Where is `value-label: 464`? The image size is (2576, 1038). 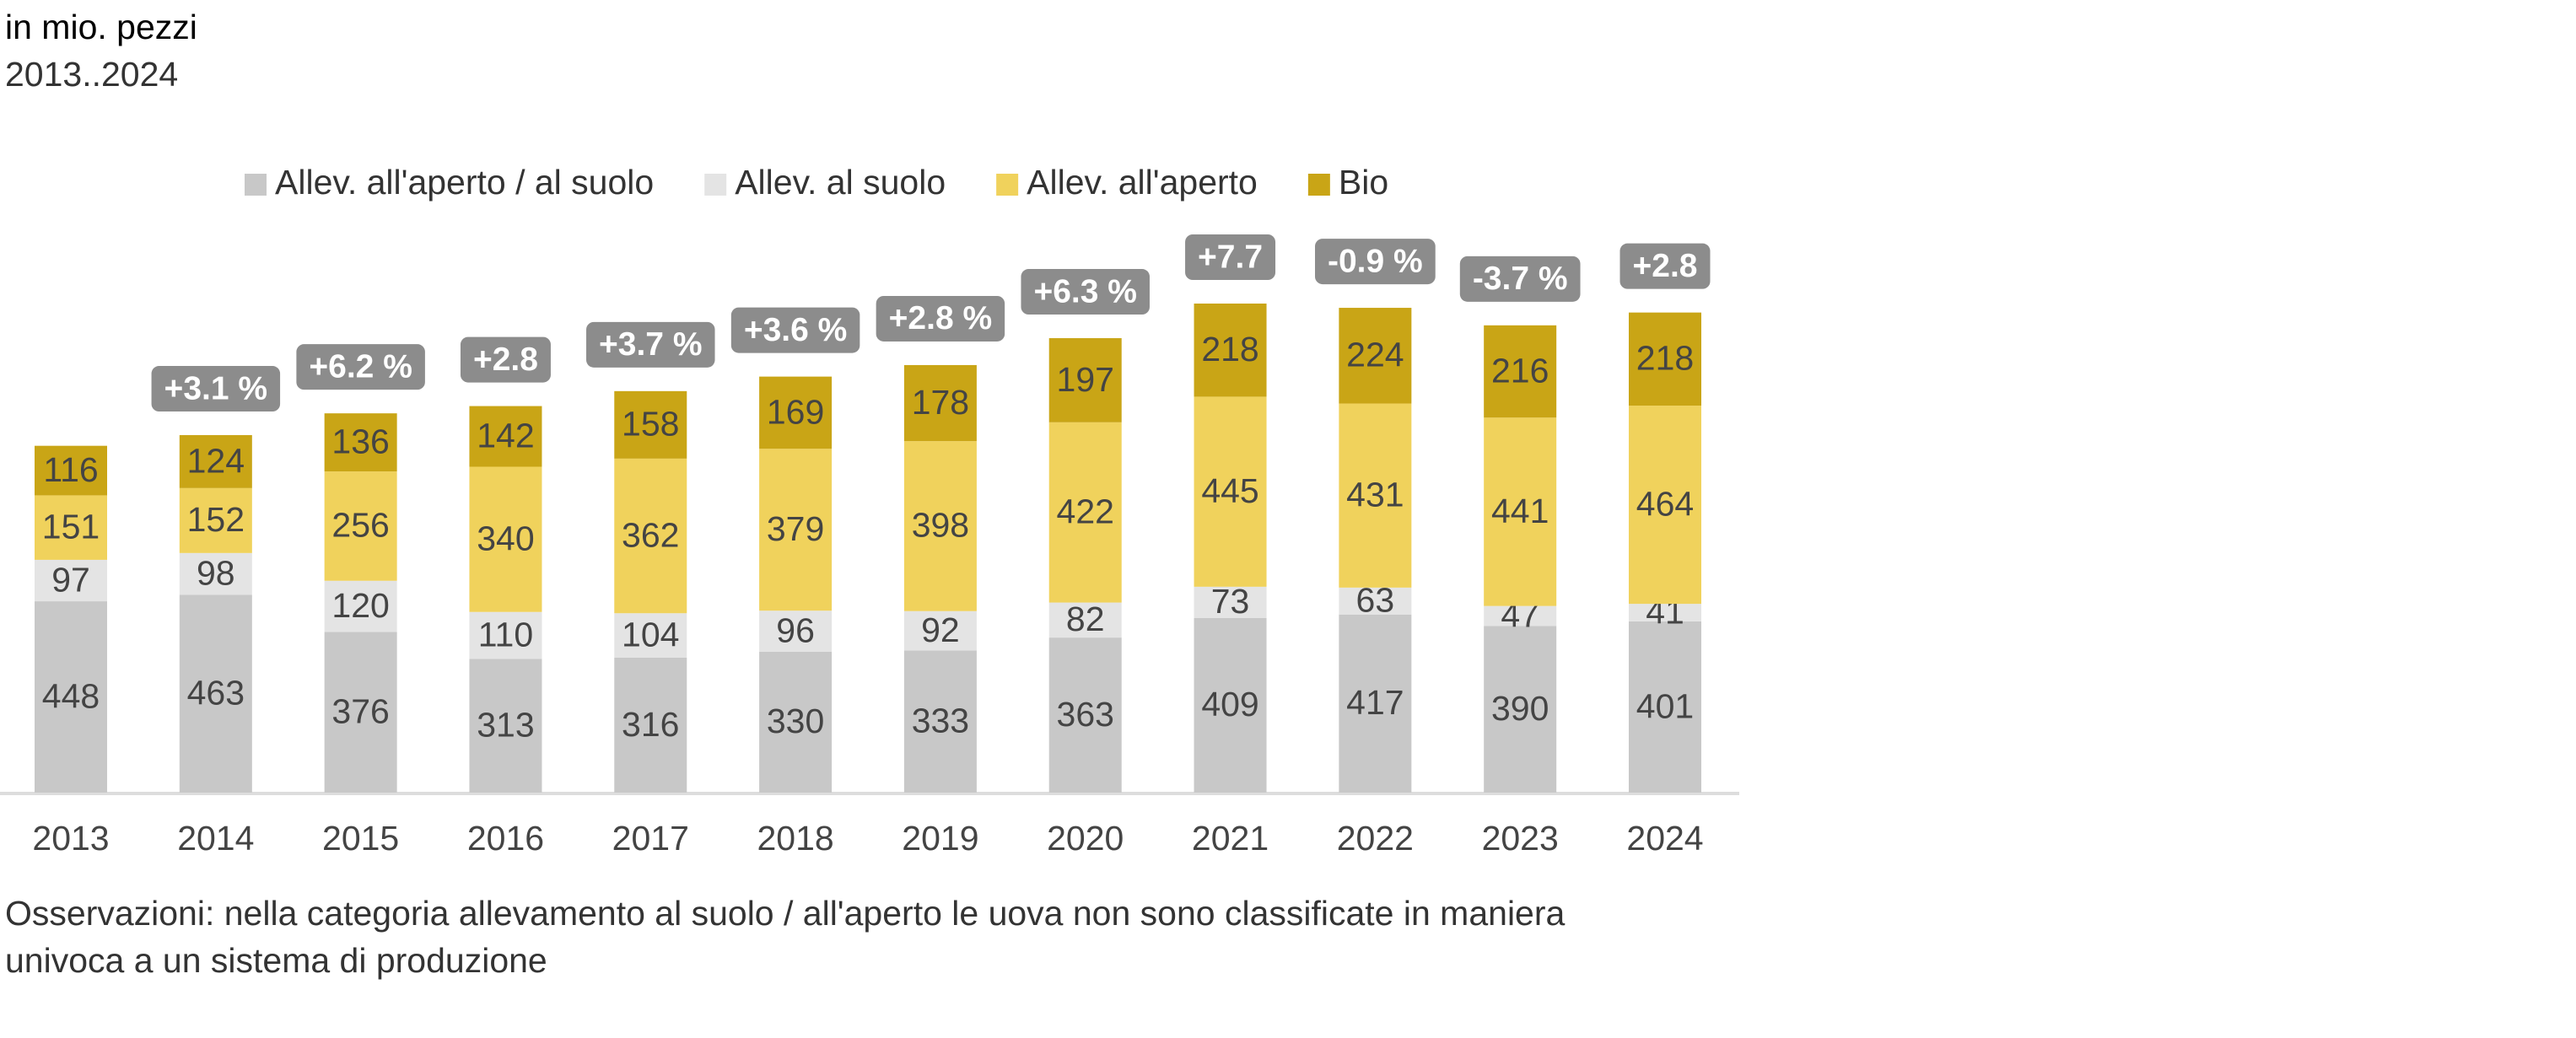
value-label: 464 is located at coordinates (1665, 503).